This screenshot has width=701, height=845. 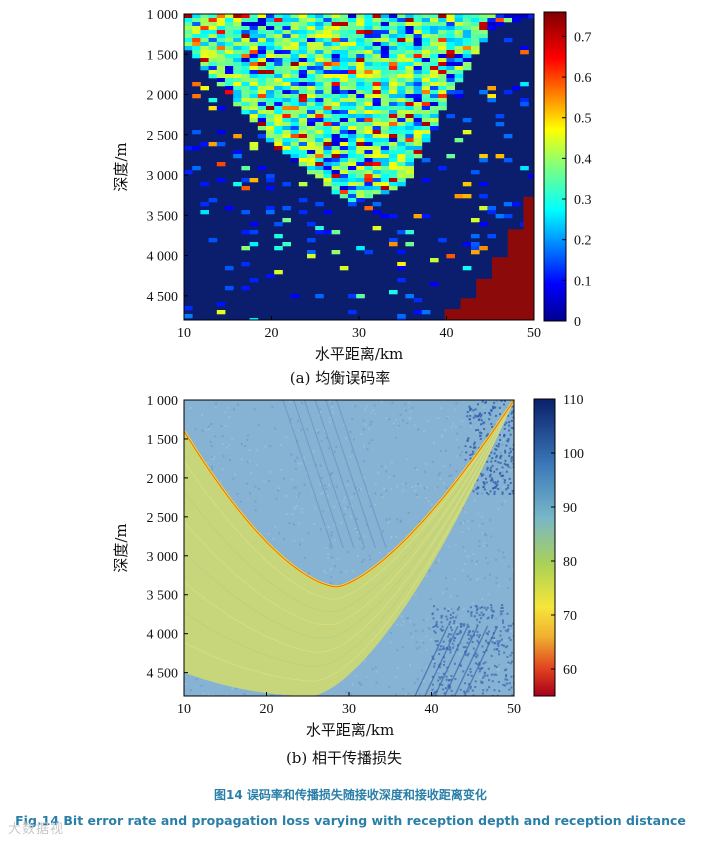 I want to click on x-axis-label-a: 水平距离/km, so click(x=359, y=354).